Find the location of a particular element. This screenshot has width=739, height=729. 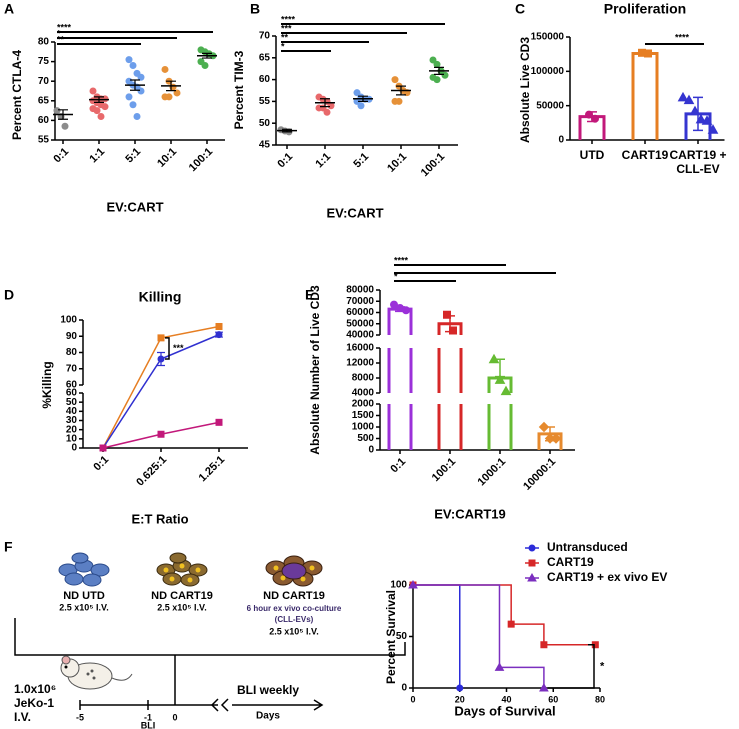

x-tick-label: CART19 + CLL-EV is located at coordinates (698, 162).